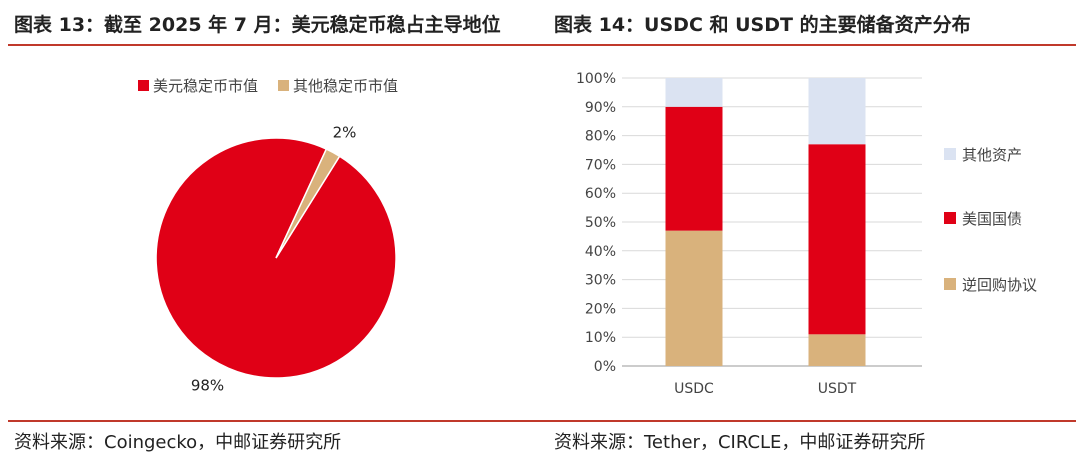 This screenshot has width=1080, height=470. What do you see at coordinates (600, 137) in the screenshot?
I see `y-tick-label: 80%` at bounding box center [600, 137].